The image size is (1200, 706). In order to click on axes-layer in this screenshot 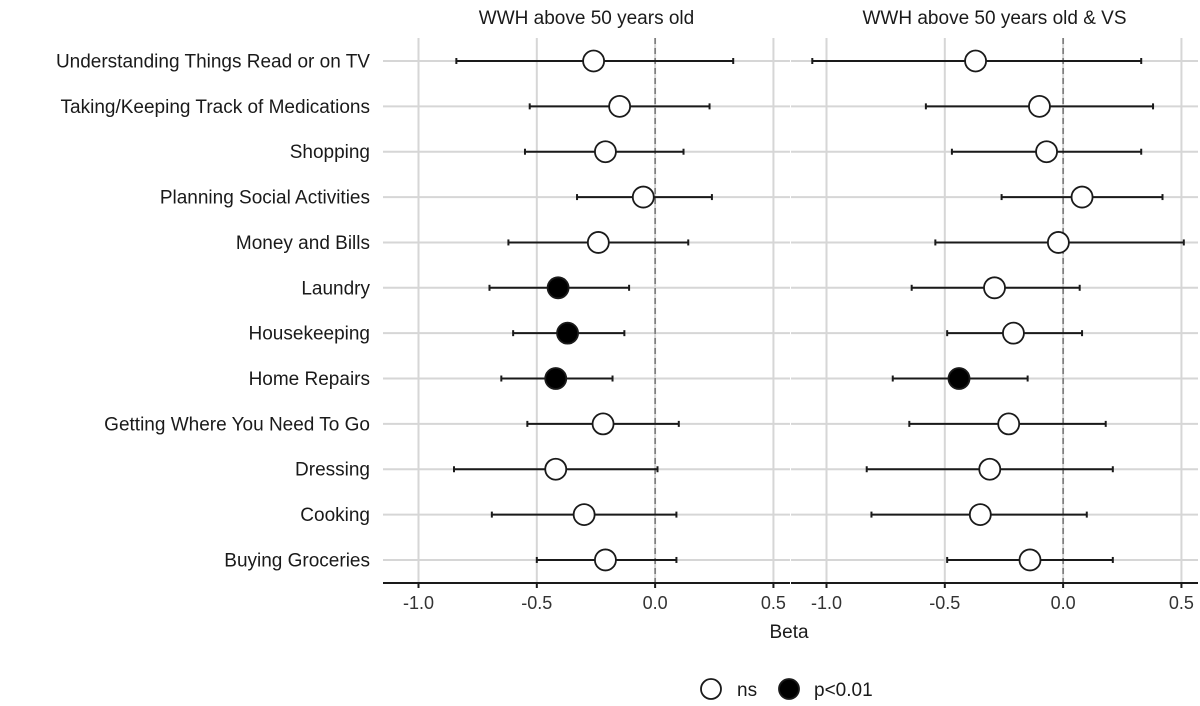, I will do `click(790, 585)`.